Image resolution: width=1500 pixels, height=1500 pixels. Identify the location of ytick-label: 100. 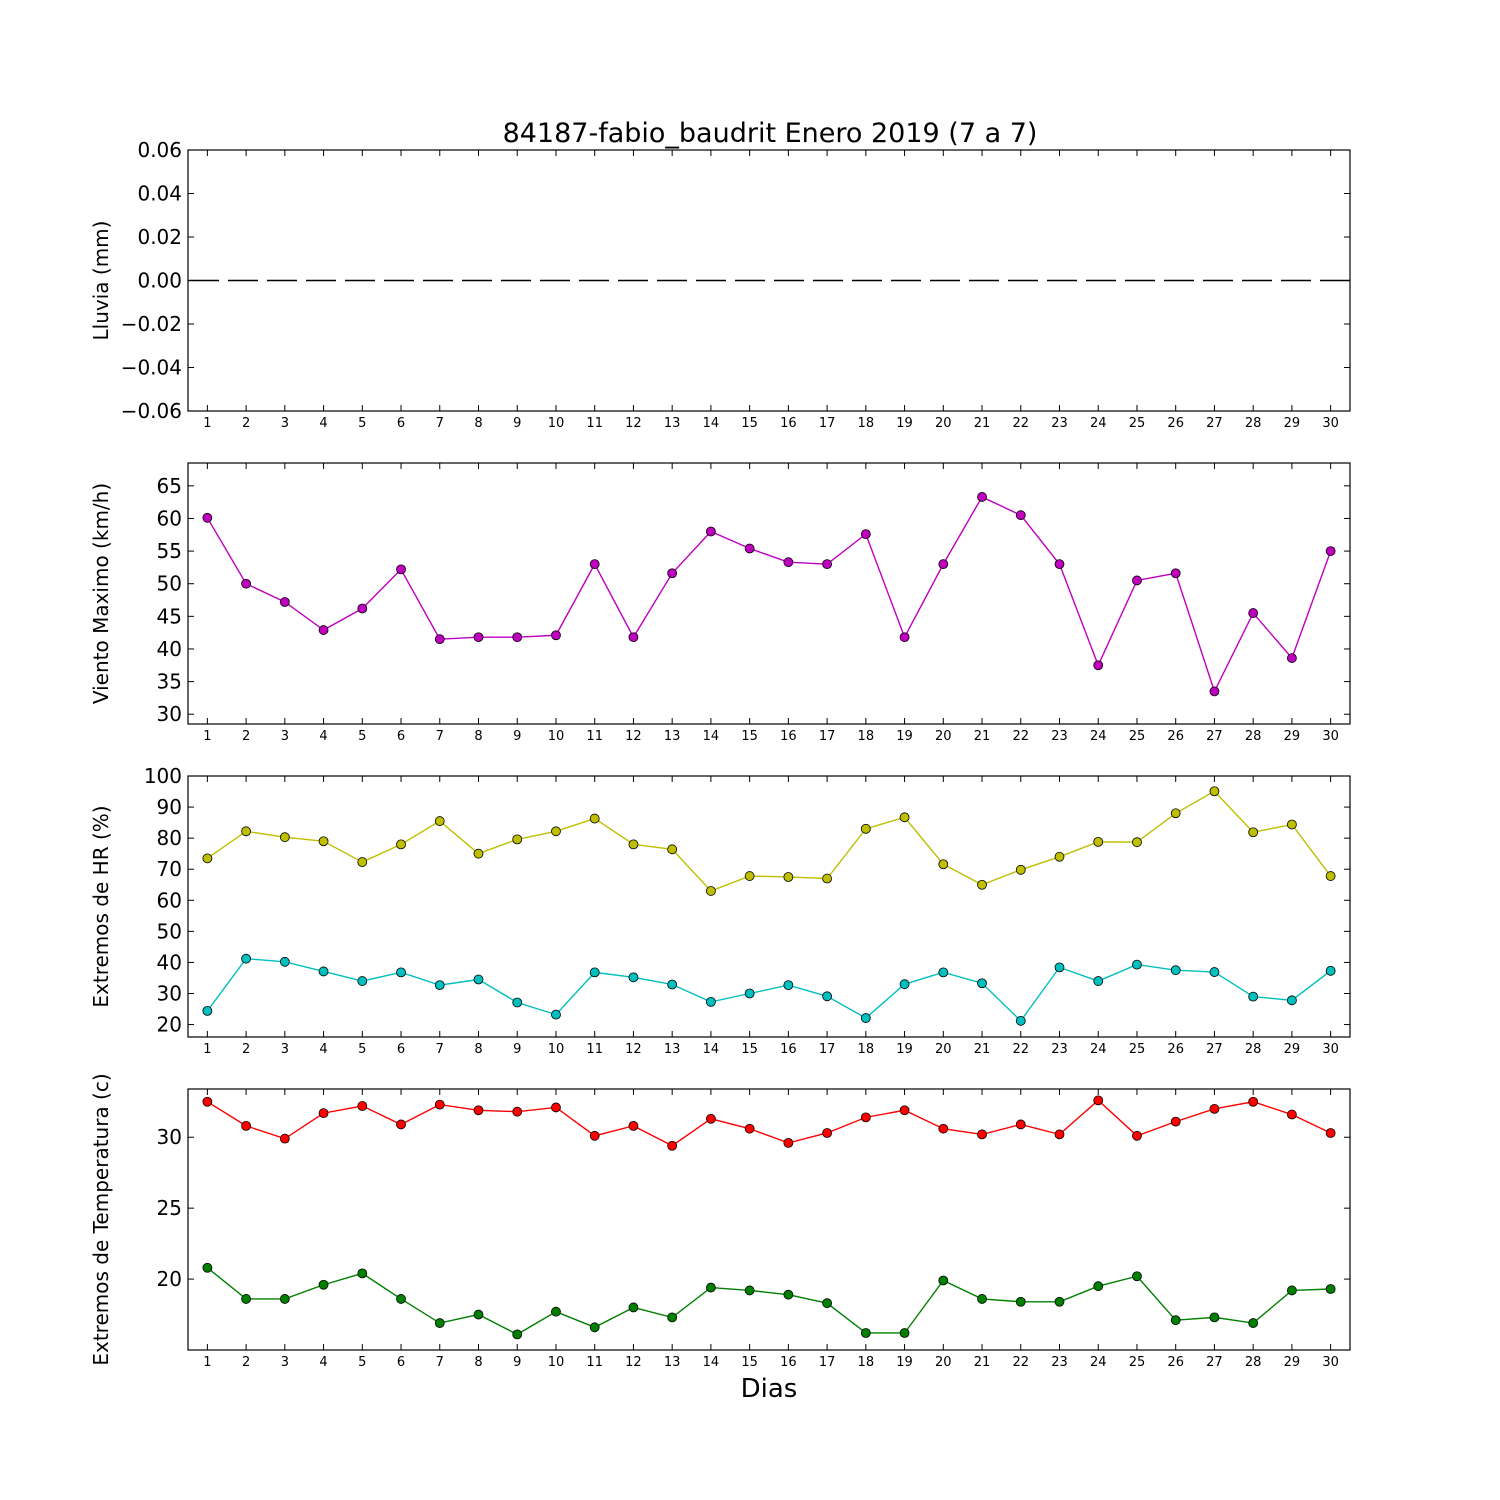
(163, 776).